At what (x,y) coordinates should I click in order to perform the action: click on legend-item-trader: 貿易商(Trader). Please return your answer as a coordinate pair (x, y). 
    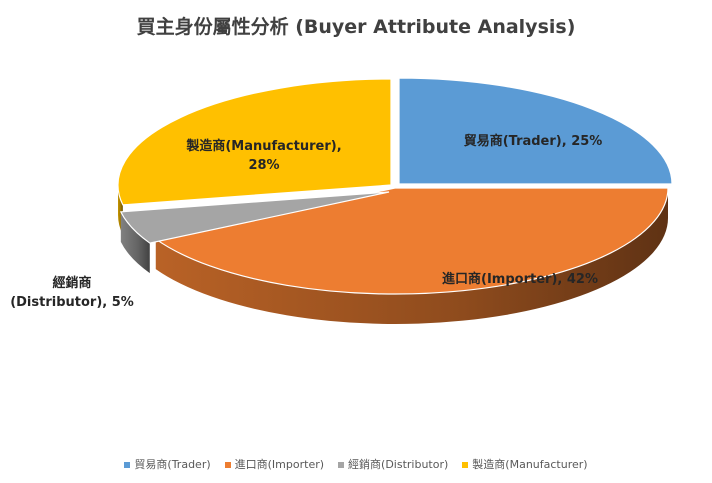
    Looking at the image, I should click on (167, 464).